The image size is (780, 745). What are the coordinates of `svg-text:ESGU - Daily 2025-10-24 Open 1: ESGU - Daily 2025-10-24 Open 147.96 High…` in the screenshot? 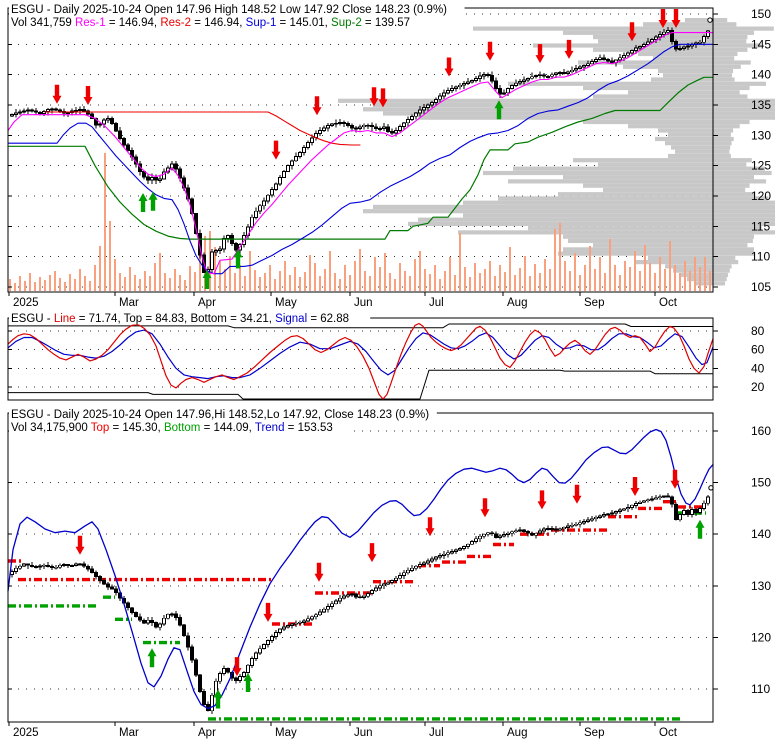 It's located at (229, 10).